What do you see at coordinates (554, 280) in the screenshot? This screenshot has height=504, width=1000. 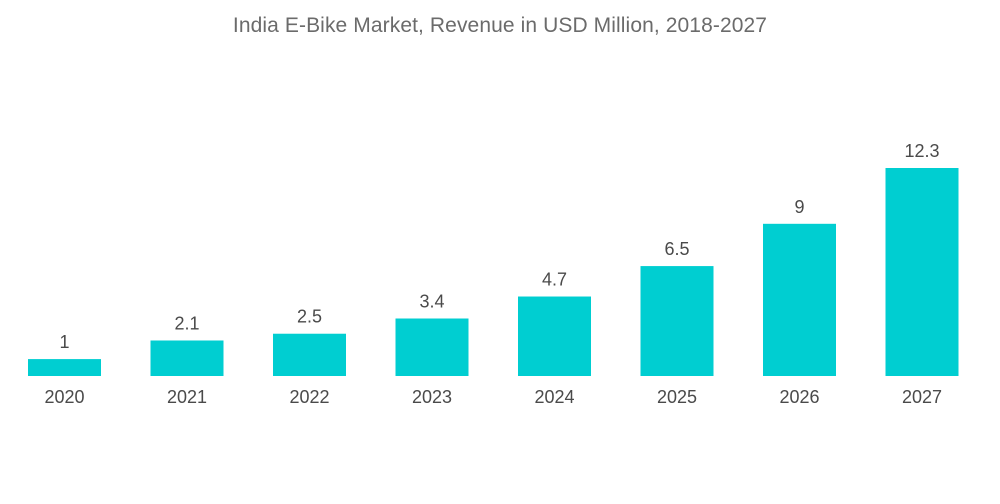 I see `data-label-2024: 4.7` at bounding box center [554, 280].